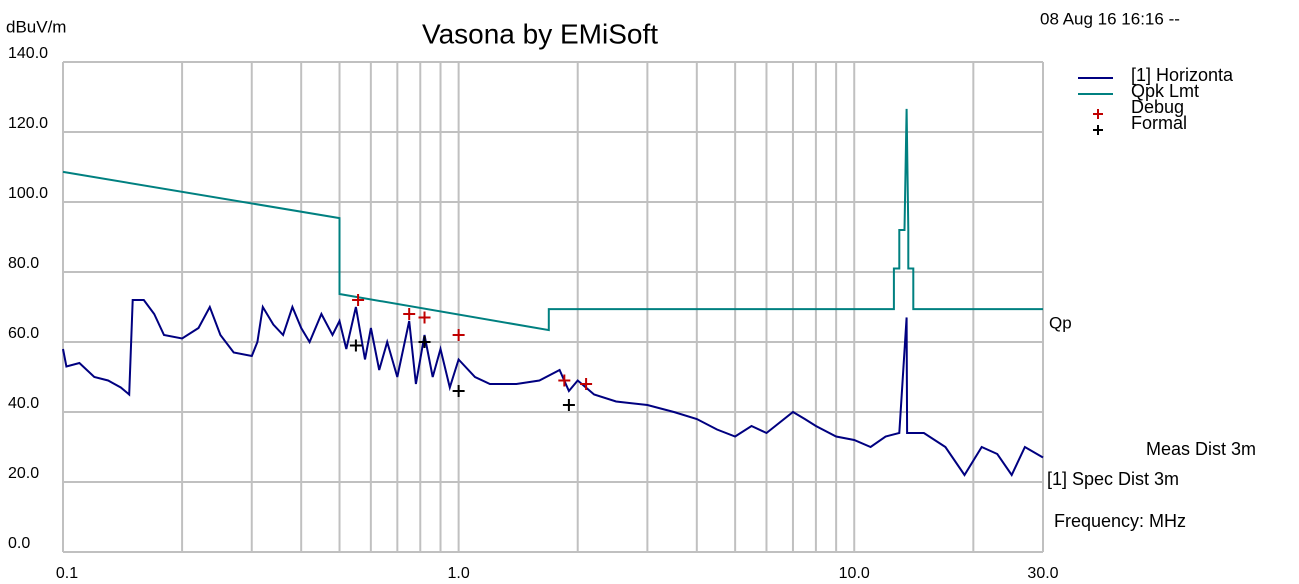 This screenshot has height=584, width=1299. What do you see at coordinates (458, 573) in the screenshot?
I see `x-tick-label: 1.0` at bounding box center [458, 573].